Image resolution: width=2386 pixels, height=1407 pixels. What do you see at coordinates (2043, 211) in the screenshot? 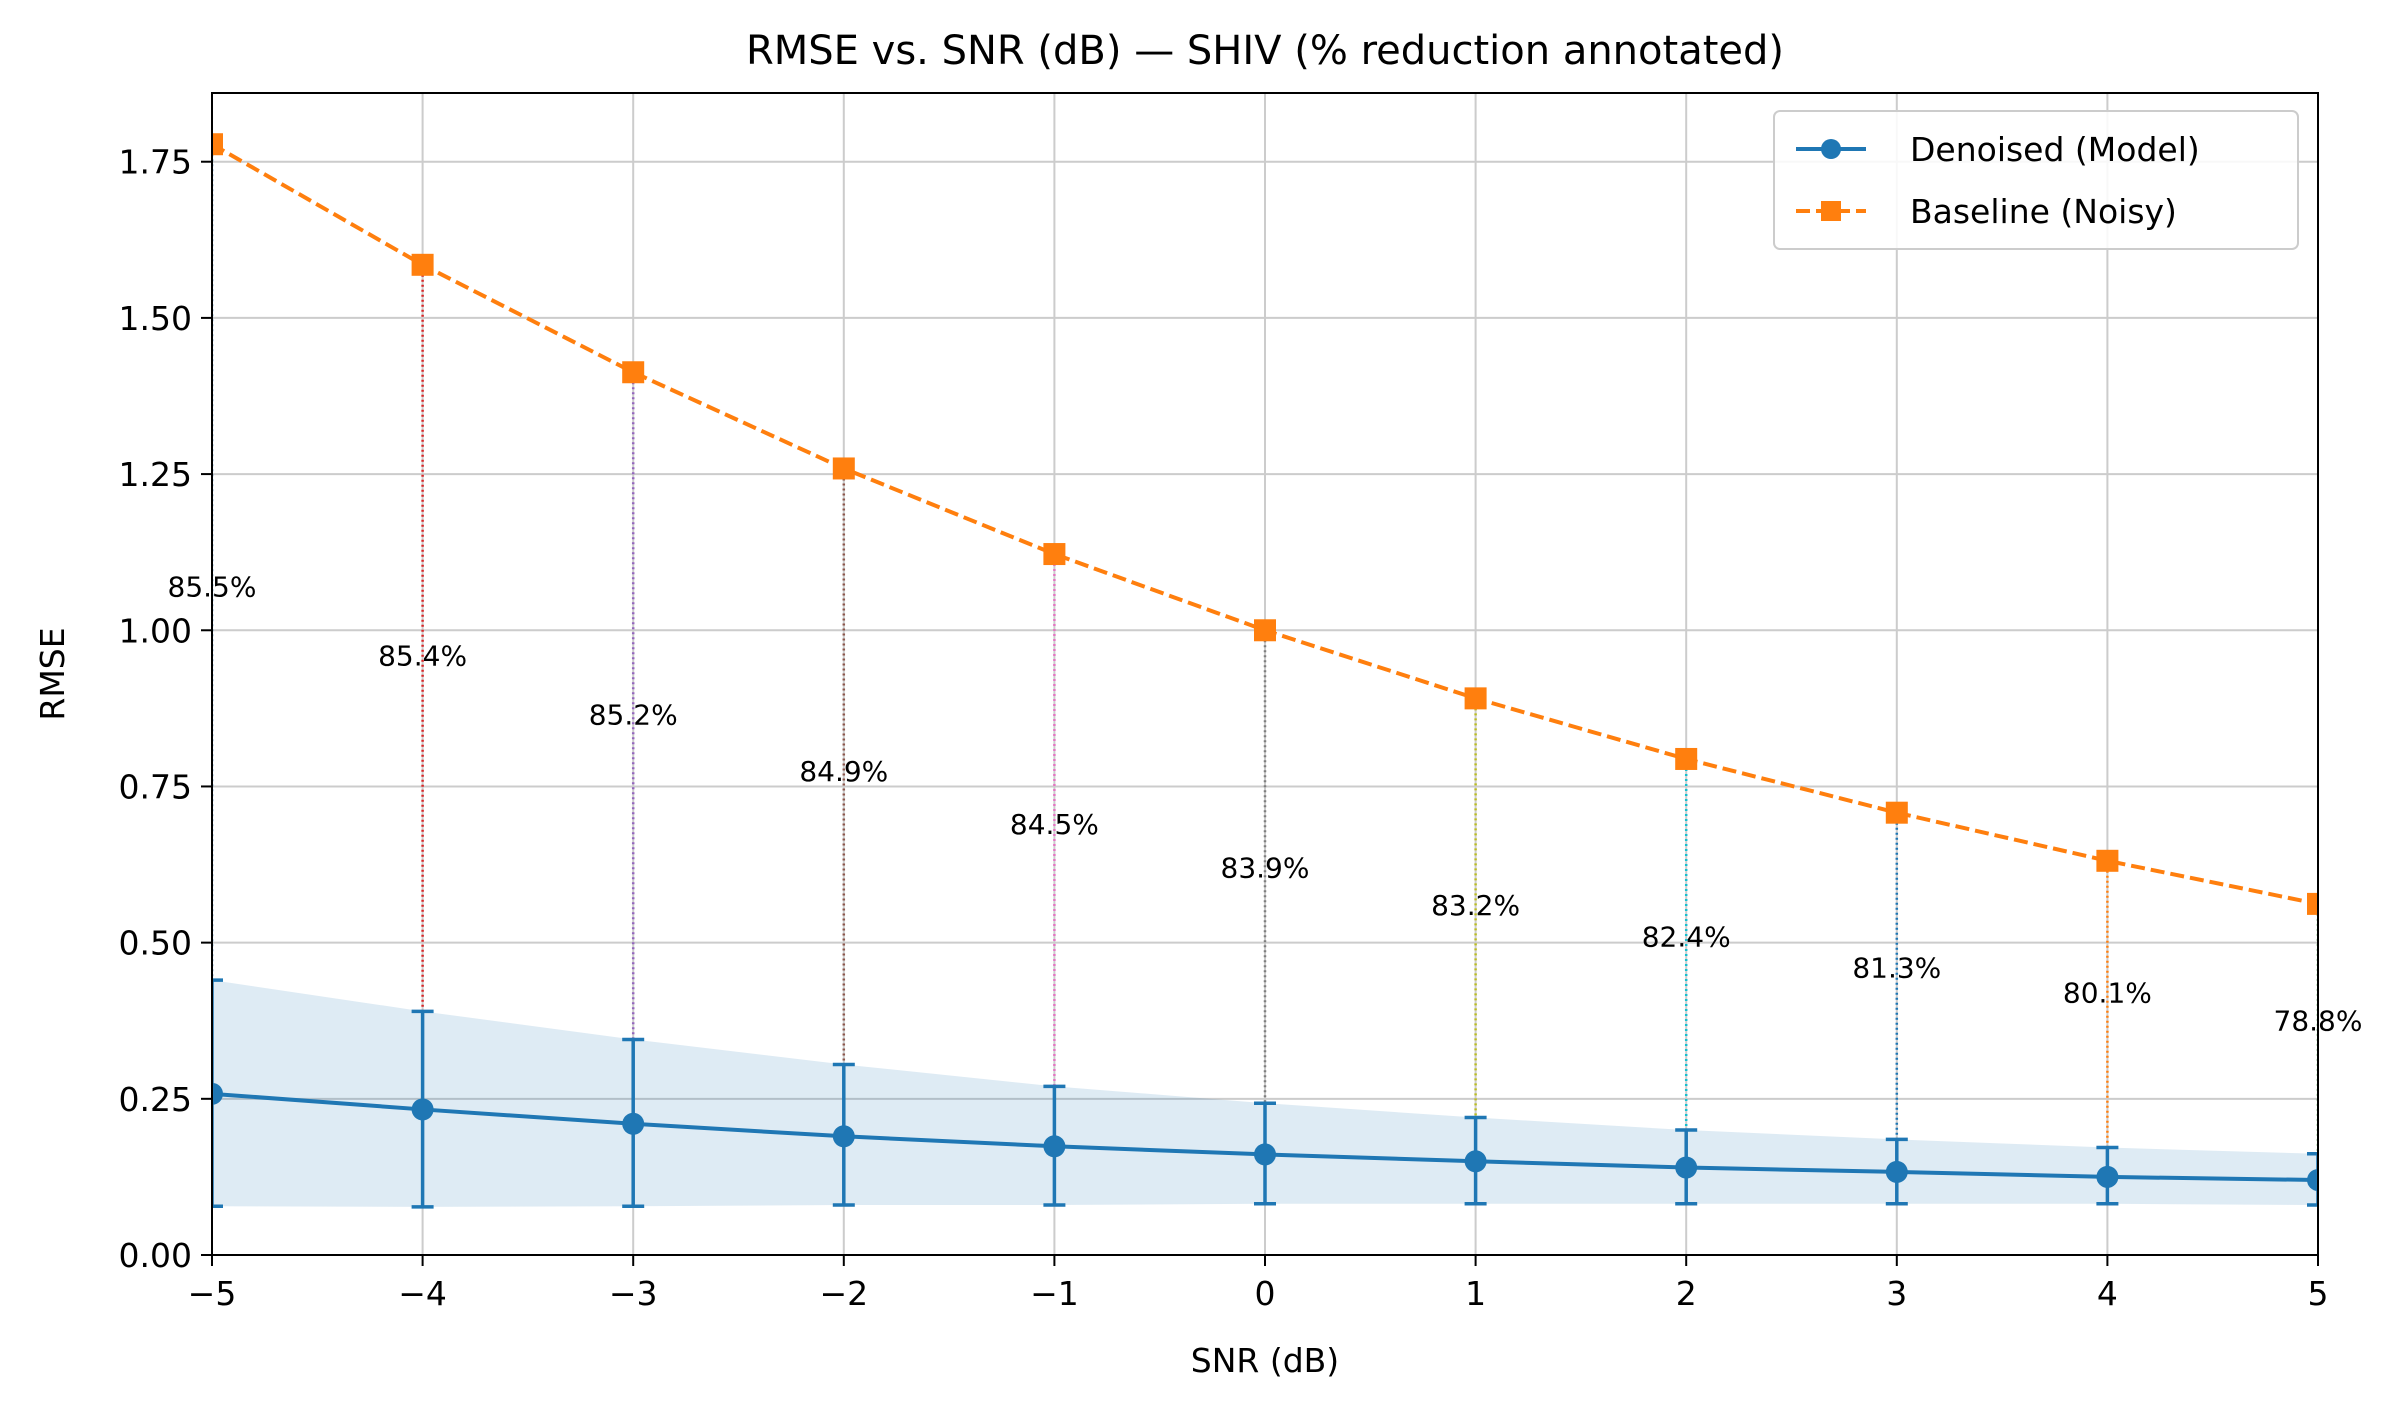
I see `legend-label-baseline: Baseline (Noisy)` at bounding box center [2043, 211].